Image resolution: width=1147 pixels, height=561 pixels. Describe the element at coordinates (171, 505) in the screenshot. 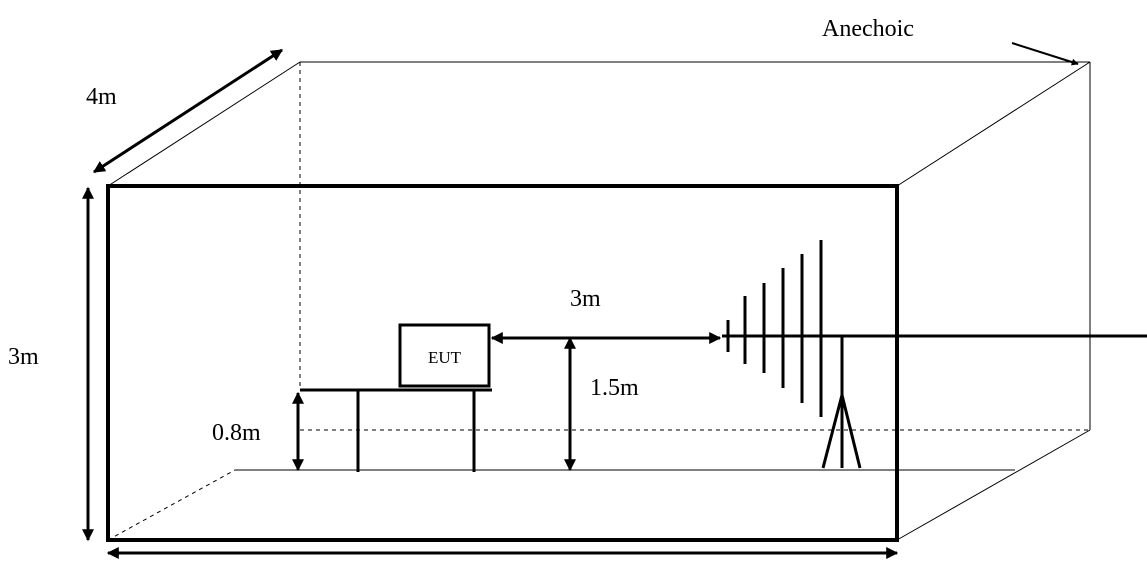

I see `floor-left-depth-hidden` at that location.